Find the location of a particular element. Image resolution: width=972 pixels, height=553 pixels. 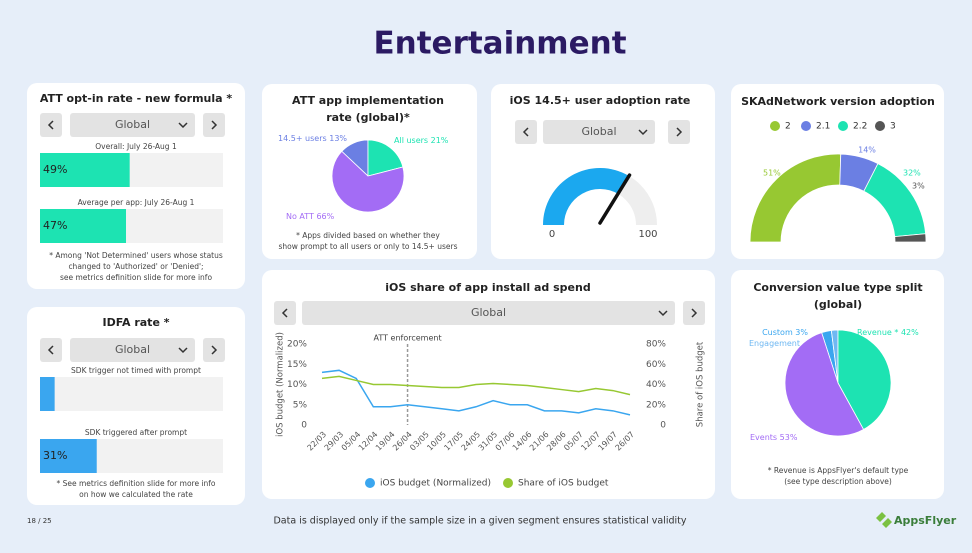

slice-label: All users 21% is located at coordinates (421, 140).